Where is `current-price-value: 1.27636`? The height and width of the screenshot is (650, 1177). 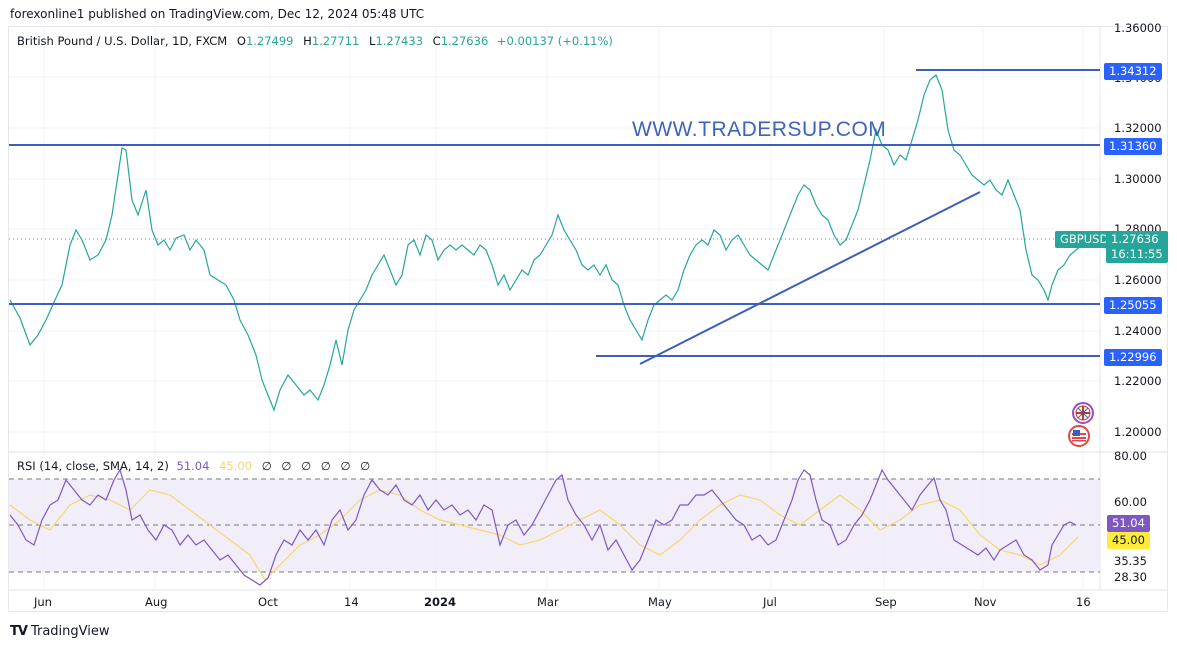
current-price-value: 1.27636 is located at coordinates (1135, 239).